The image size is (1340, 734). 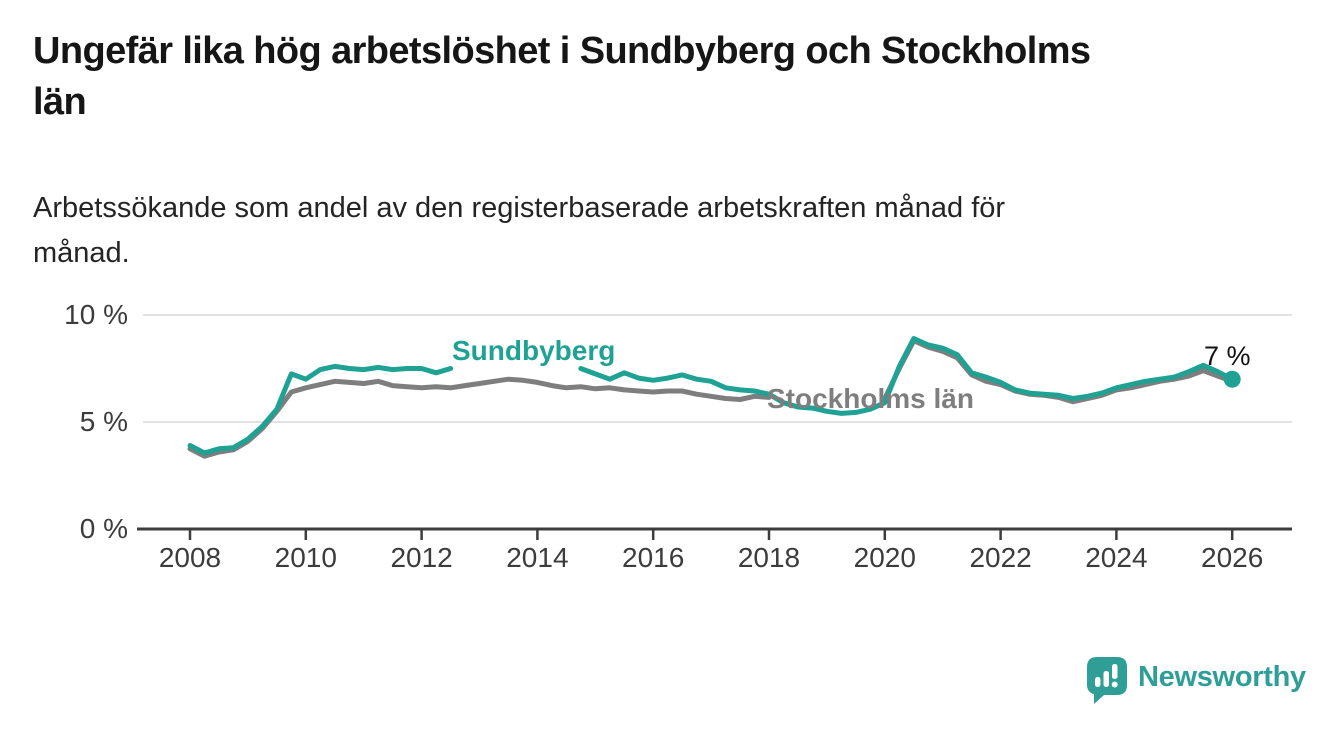 I want to click on x-axis-tick-label: 2024, so click(x=1116, y=557).